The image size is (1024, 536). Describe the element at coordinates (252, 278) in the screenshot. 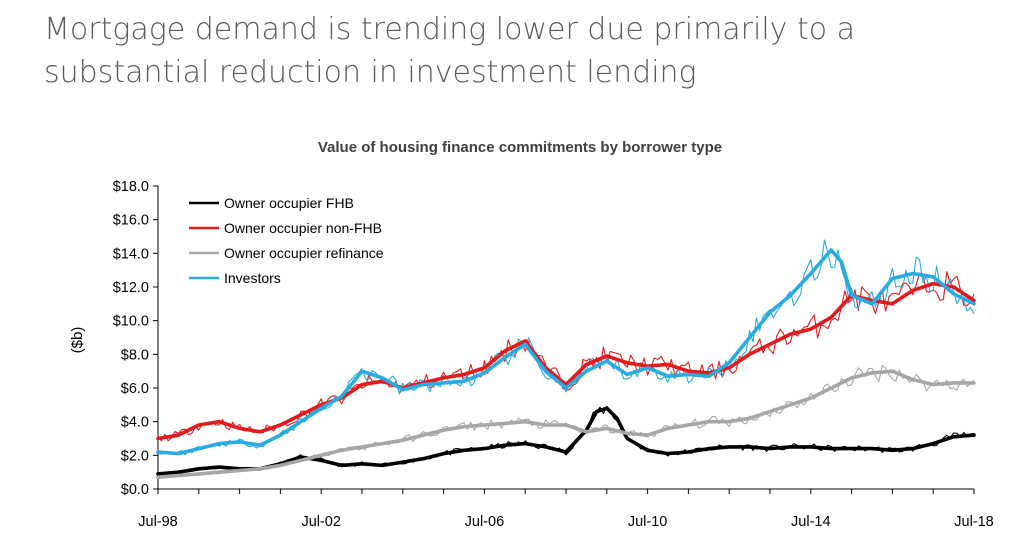

I see `legend-label: Investors` at that location.